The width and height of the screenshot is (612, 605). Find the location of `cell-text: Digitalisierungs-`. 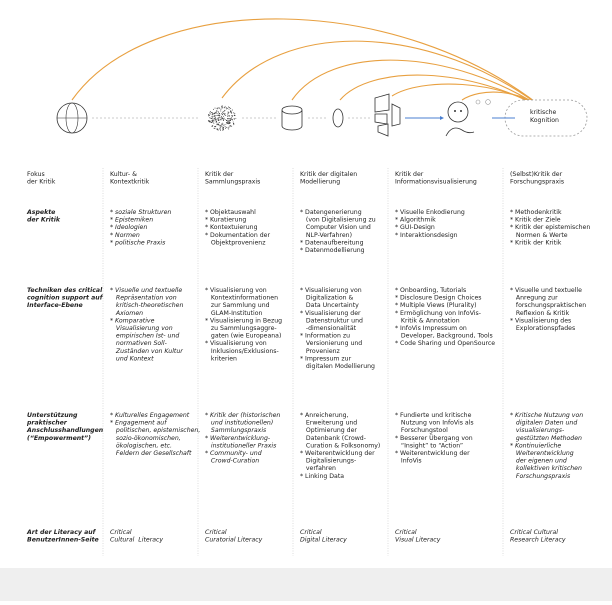

cell-text: Digitalisierungs- is located at coordinates (328, 461).